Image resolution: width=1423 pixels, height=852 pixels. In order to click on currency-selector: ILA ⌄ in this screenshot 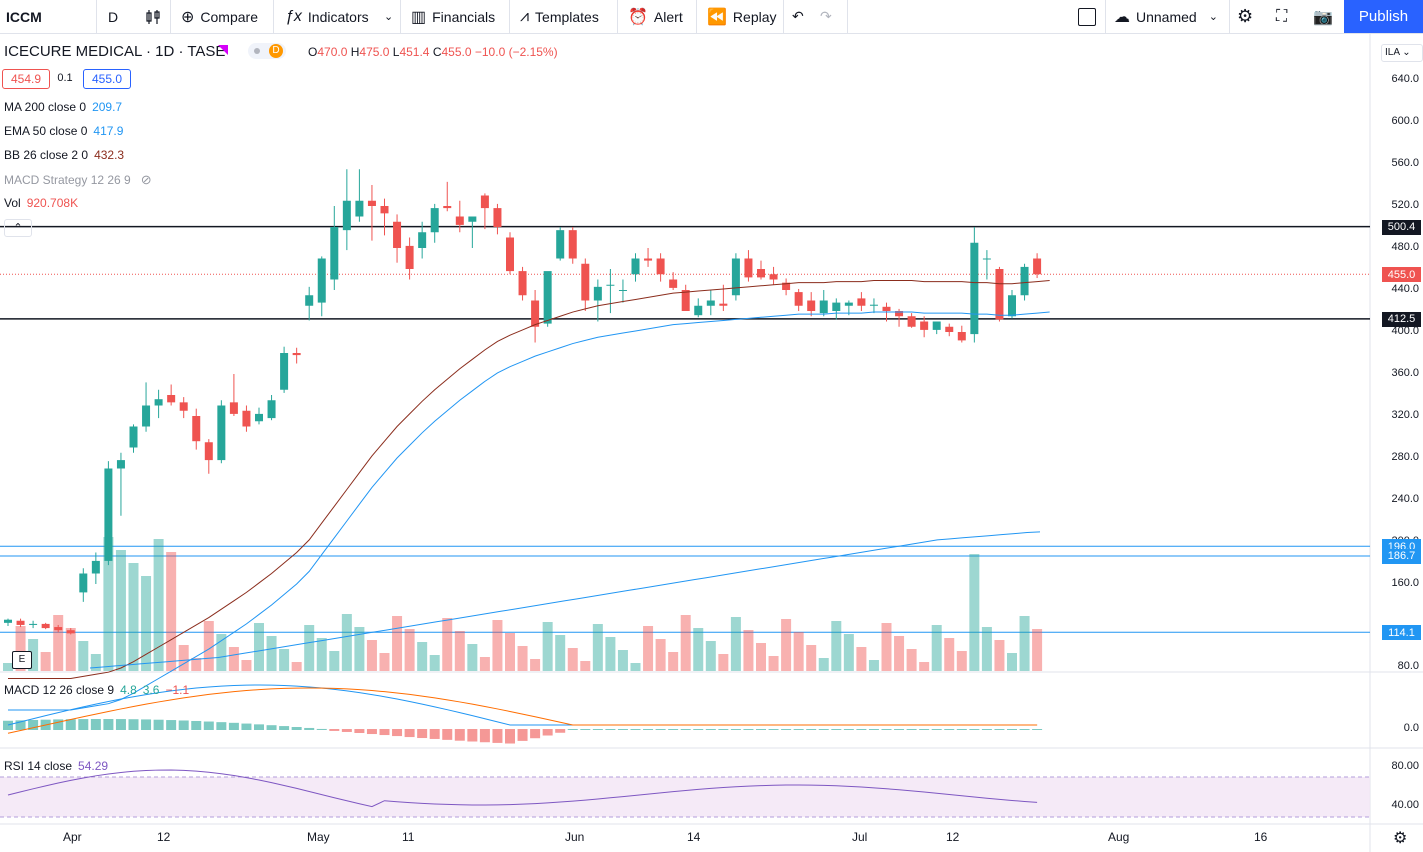, I will do `click(1402, 53)`.